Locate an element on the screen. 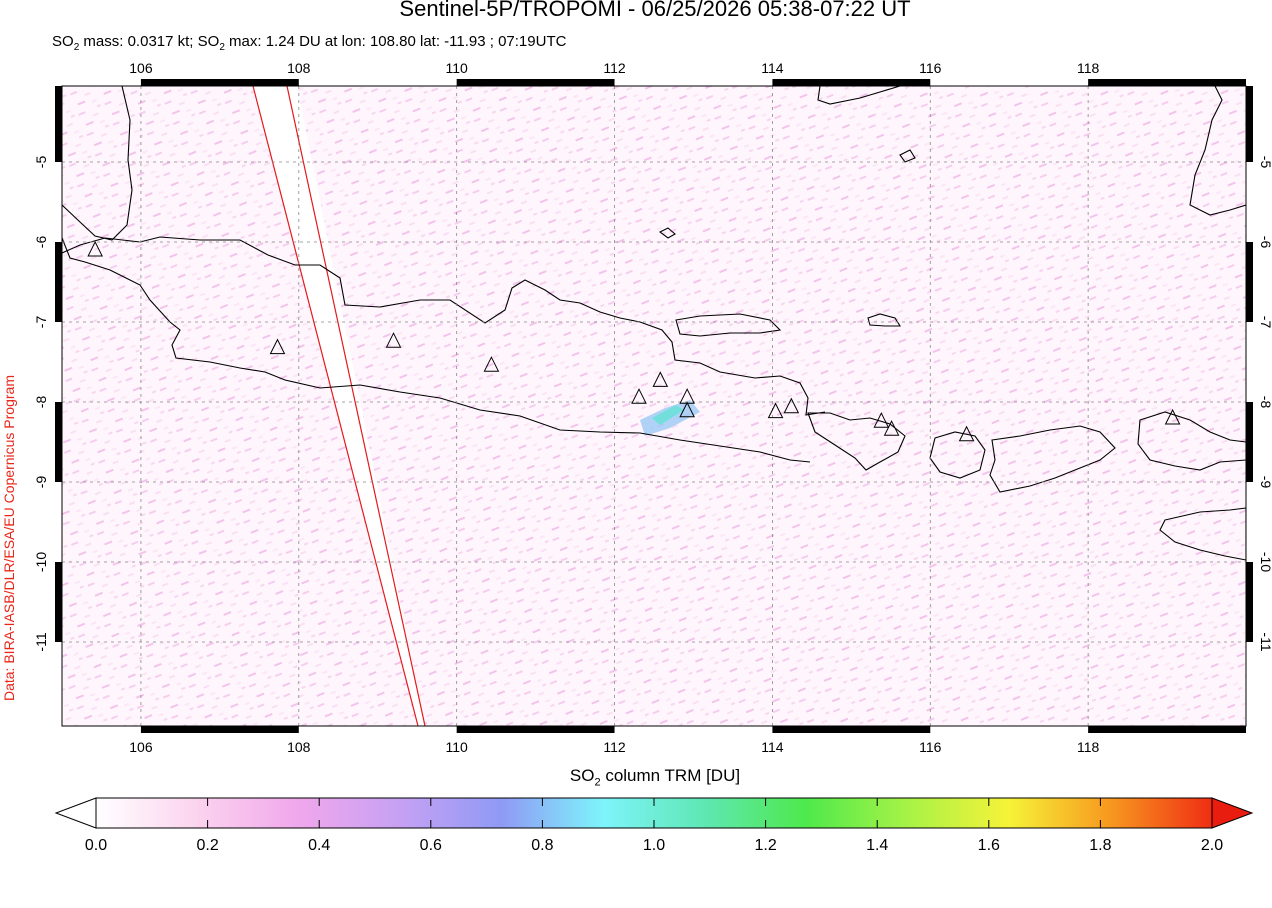 The width and height of the screenshot is (1272, 908). lon-label-bottom: 110 is located at coordinates (457, 747).